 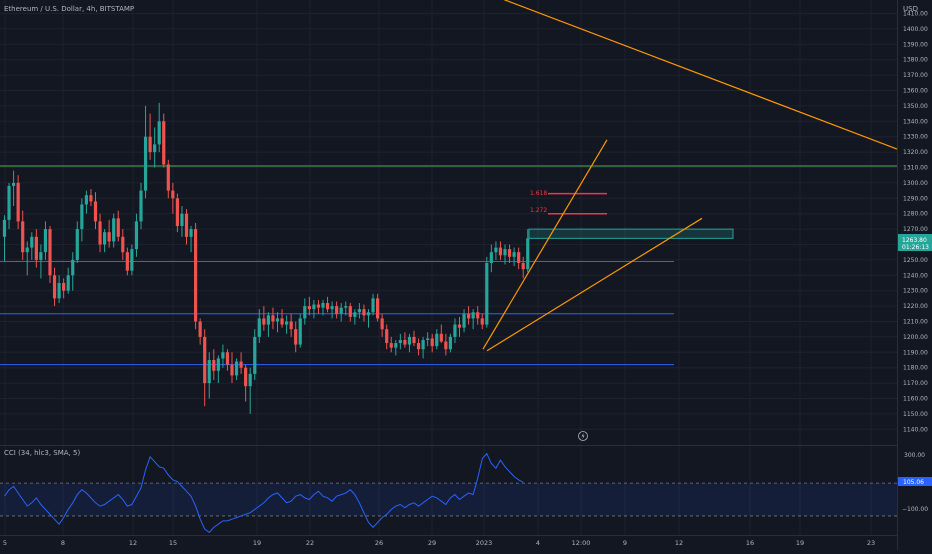 I want to click on indicator-label: CCI (34, hlc3, SMA, 5), so click(x=42, y=453).